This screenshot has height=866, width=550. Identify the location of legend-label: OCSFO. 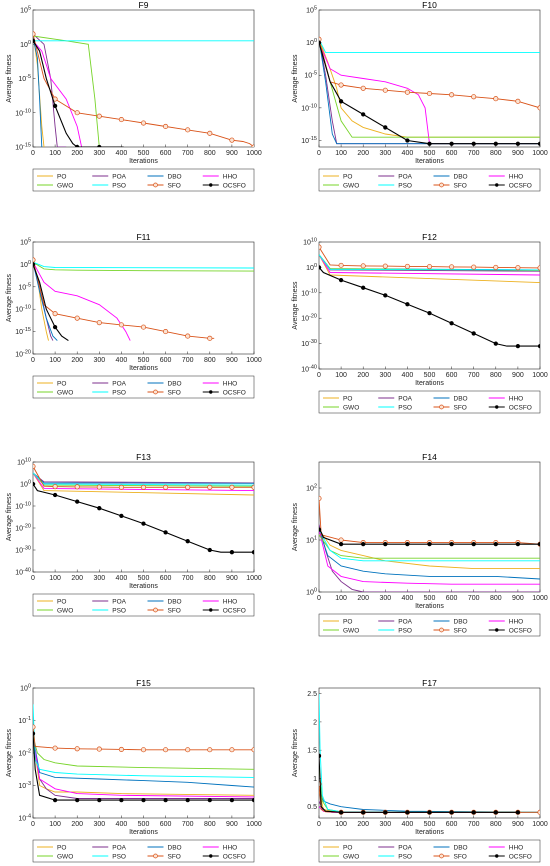
(234, 857).